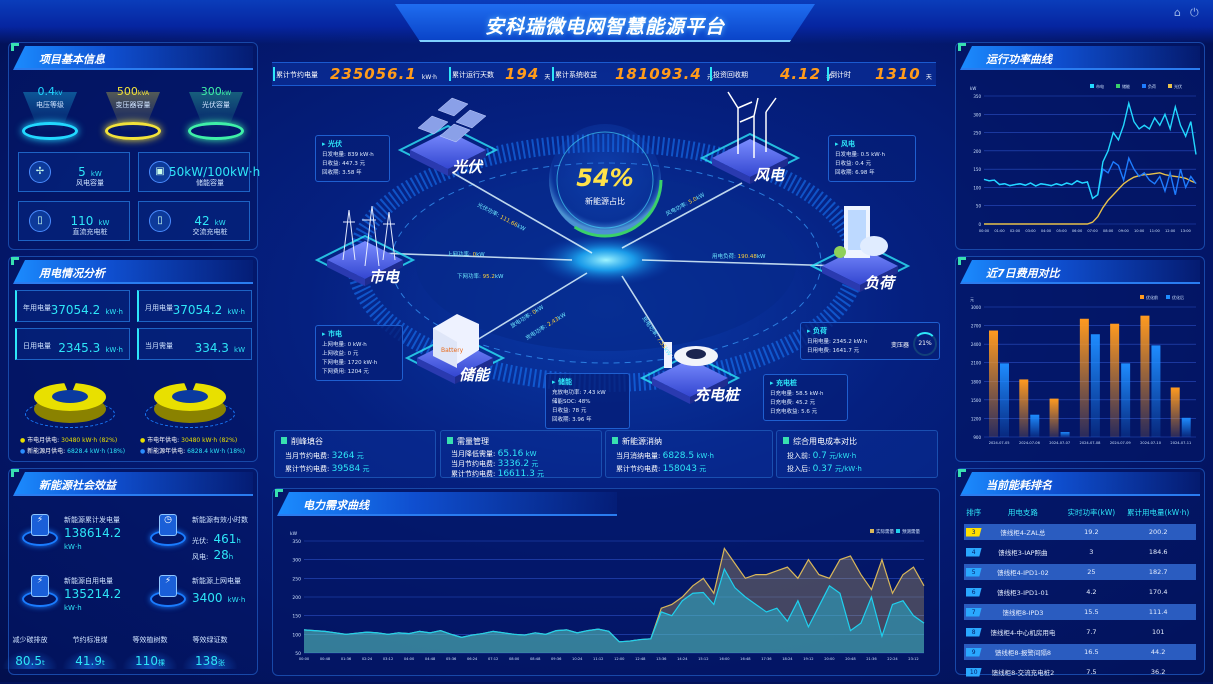 This screenshot has height=684, width=1213. What do you see at coordinates (1178, 86) in the screenshot?
I see `legend-label: 光伏` at bounding box center [1178, 86].